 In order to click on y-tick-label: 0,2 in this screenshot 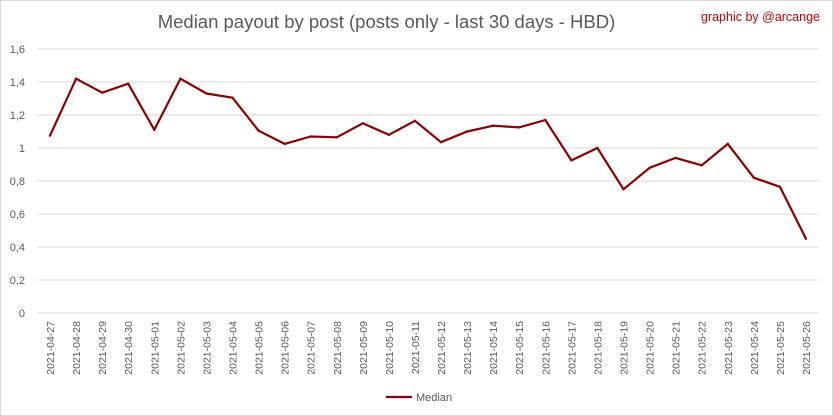, I will do `click(17, 281)`.